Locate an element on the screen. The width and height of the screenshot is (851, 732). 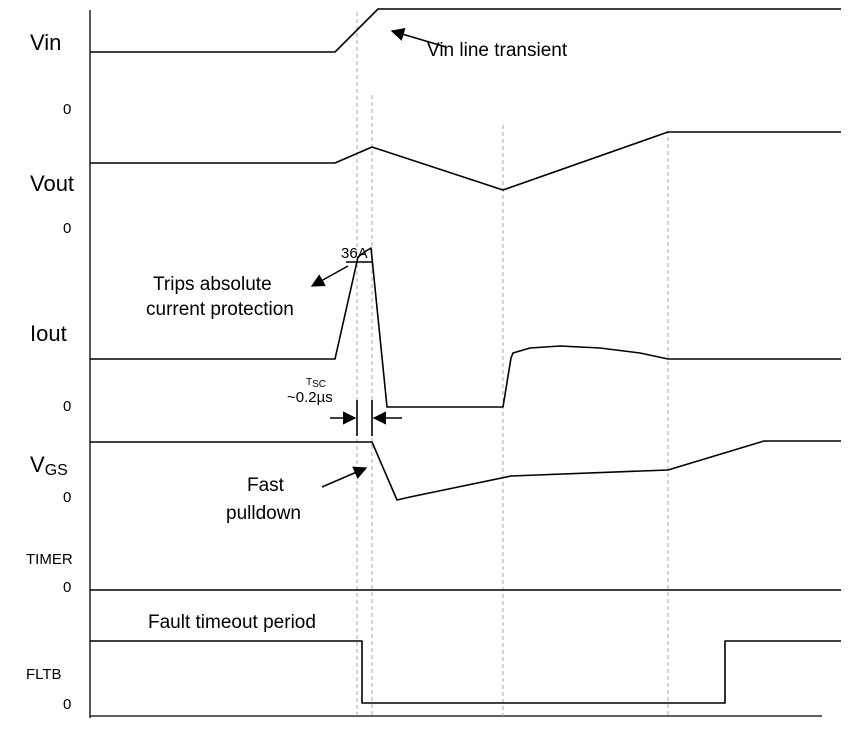
vin-zero-label: 0 is located at coordinates (67, 109).